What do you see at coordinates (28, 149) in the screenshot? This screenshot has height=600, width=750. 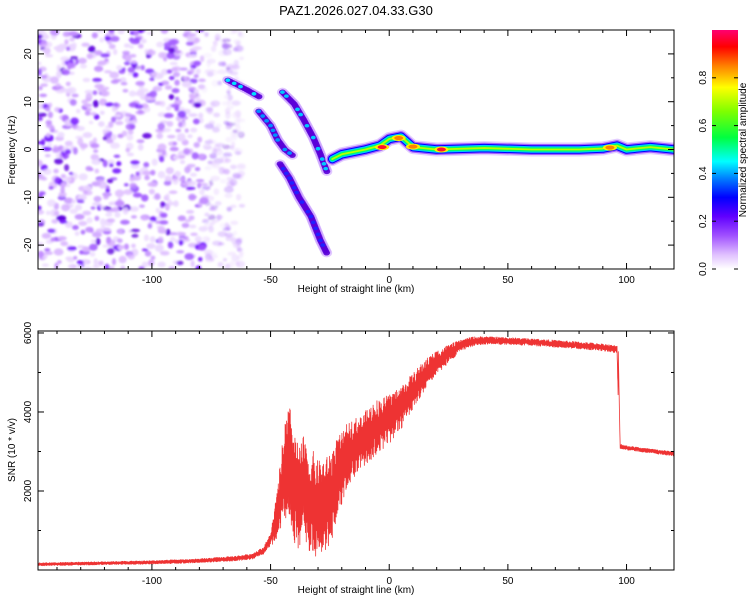 I see `spectrogram-y-tick-label: 0` at bounding box center [28, 149].